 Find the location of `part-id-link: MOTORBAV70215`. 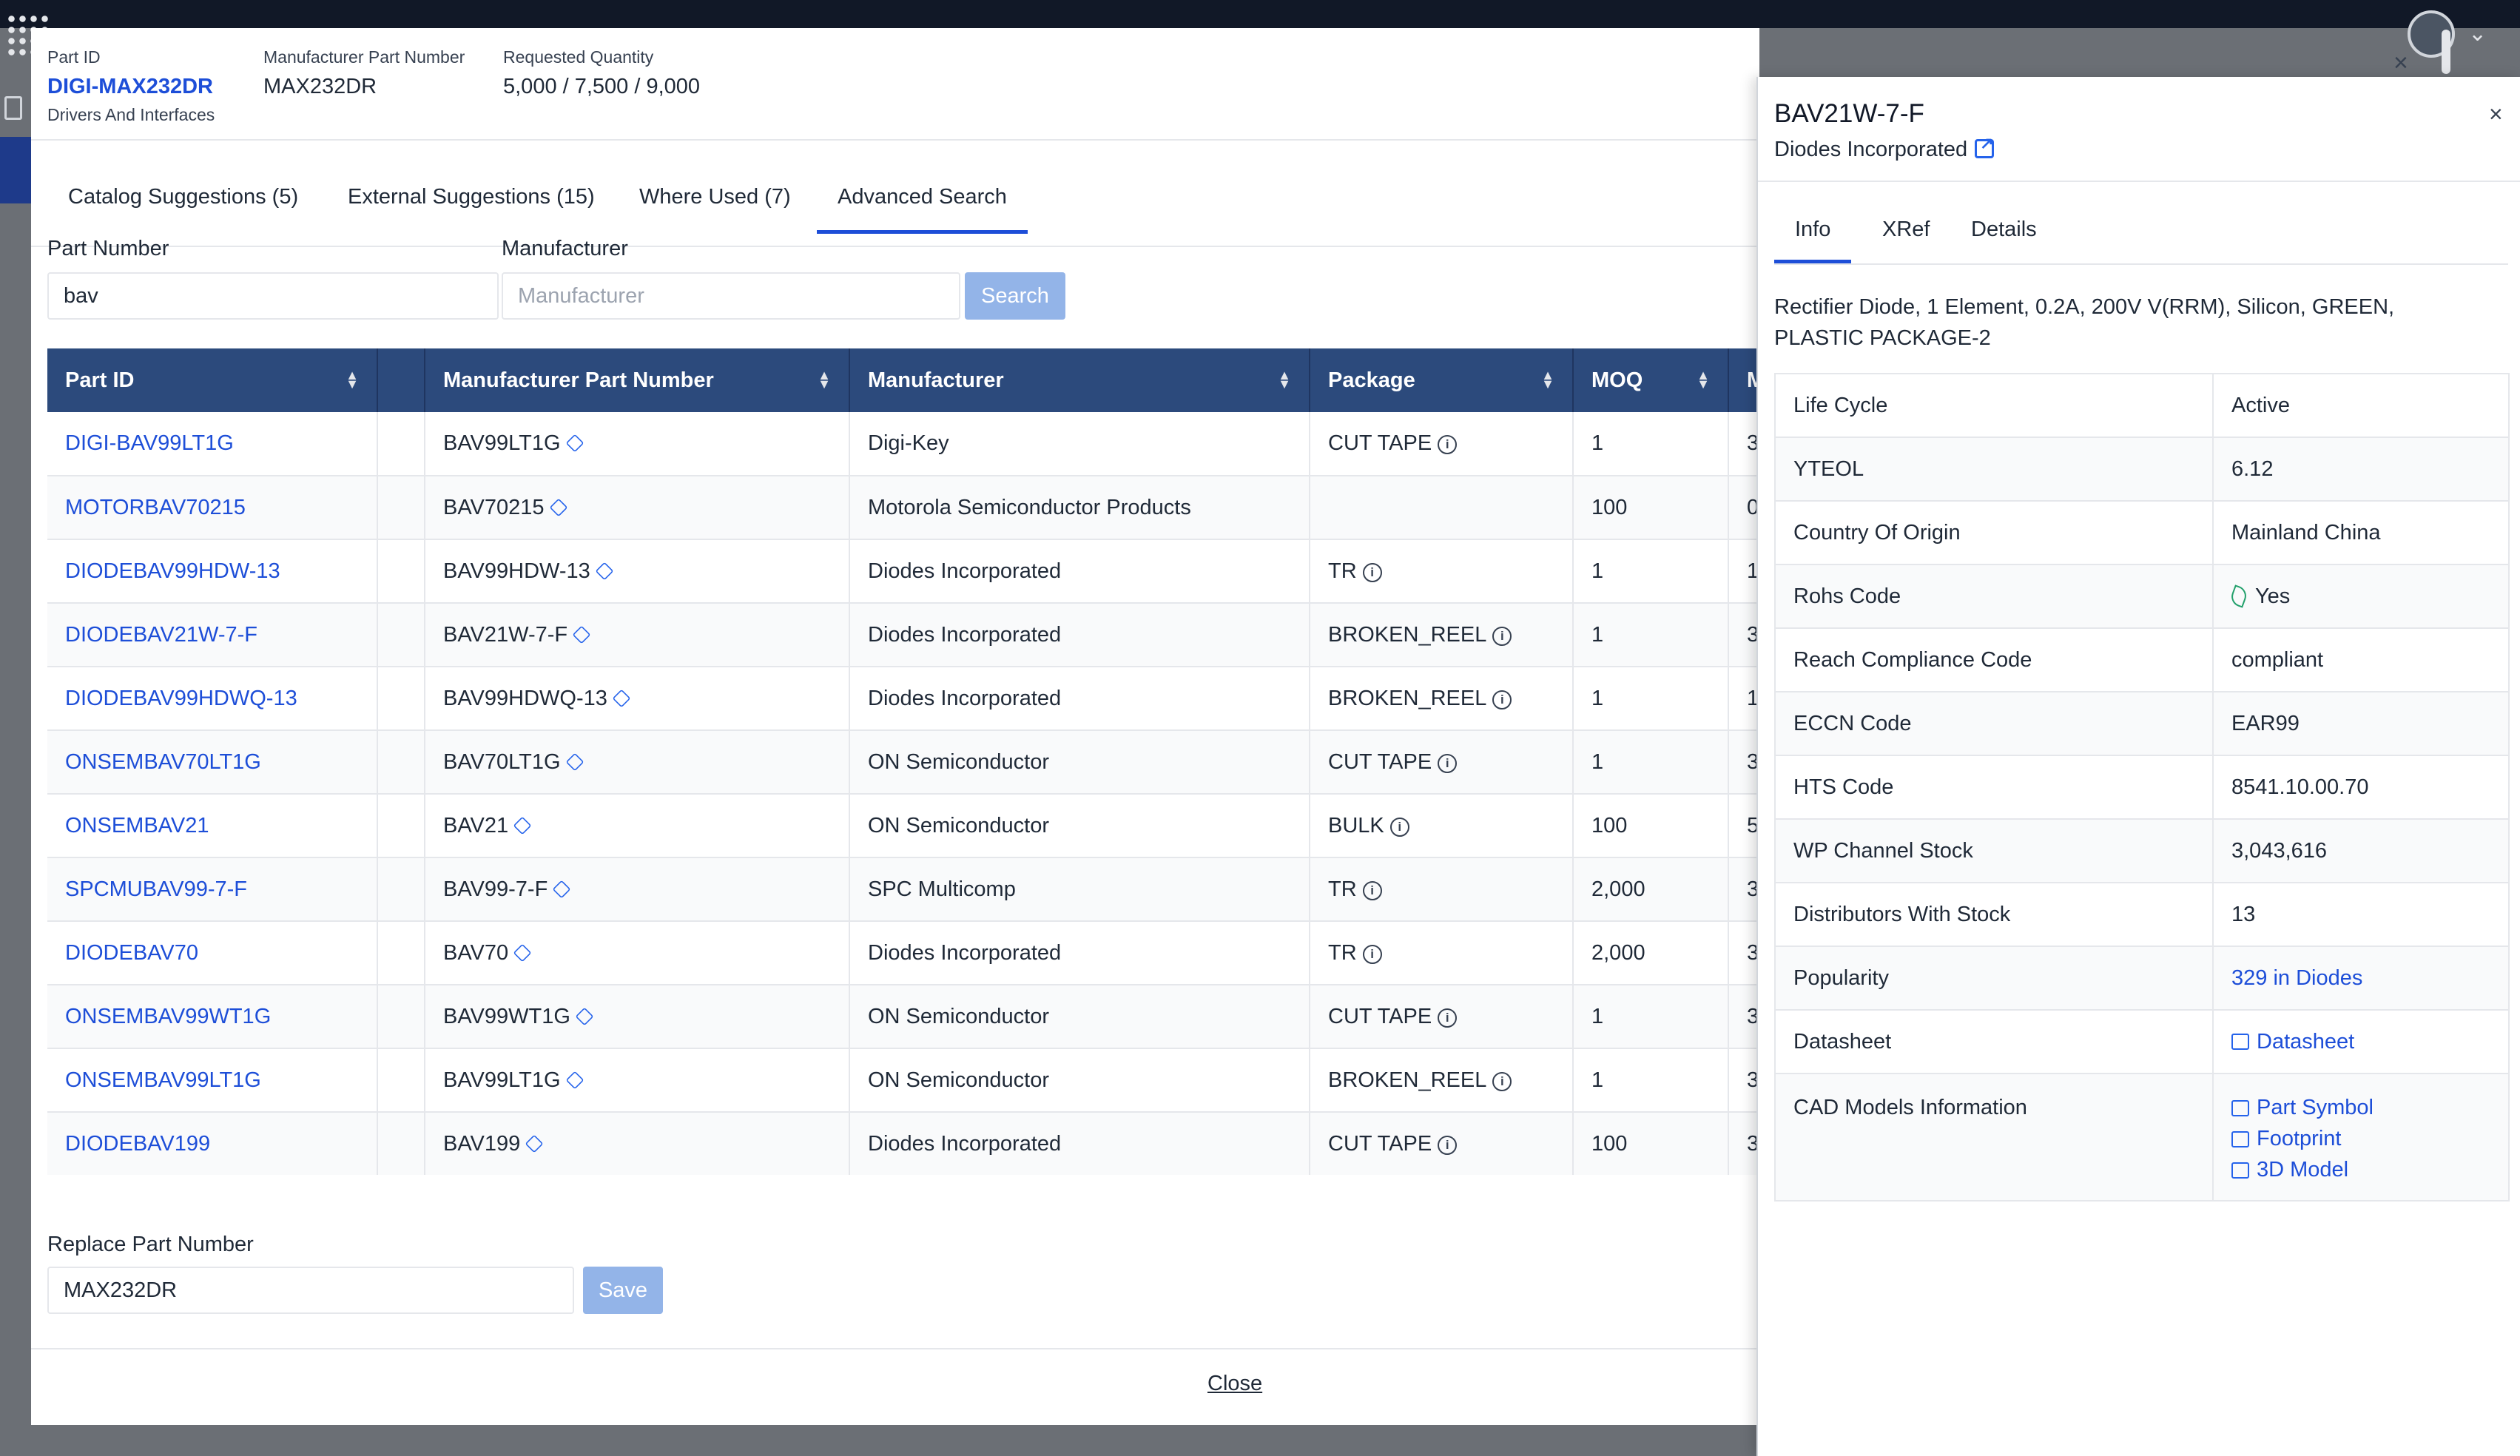

part-id-link: MOTORBAV70215 is located at coordinates (213, 508).